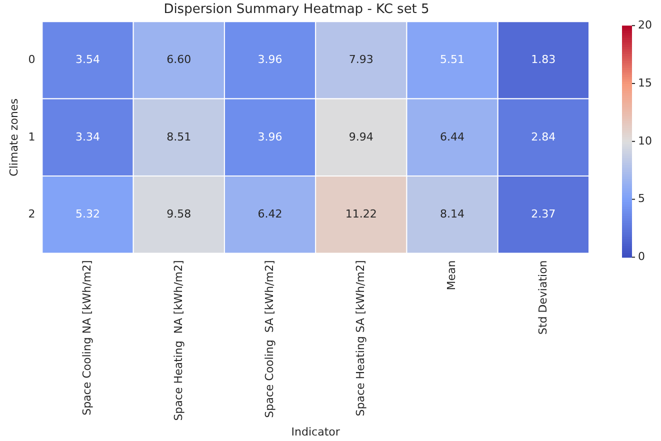 Image resolution: width=661 pixels, height=441 pixels. What do you see at coordinates (269, 339) in the screenshot?
I see `x-tick-label: Space Cooling SA [kWh/m2]` at bounding box center [269, 339].